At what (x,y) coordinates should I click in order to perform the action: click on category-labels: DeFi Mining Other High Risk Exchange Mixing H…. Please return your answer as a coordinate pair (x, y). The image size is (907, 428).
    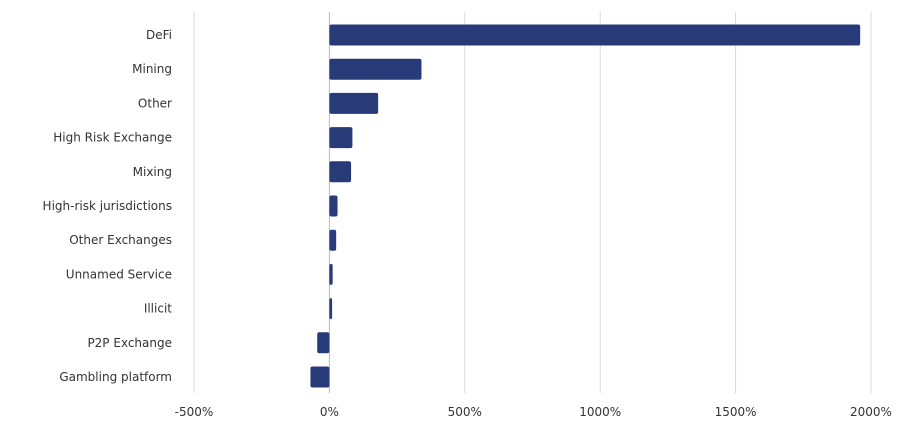
    Looking at the image, I should click on (108, 206).